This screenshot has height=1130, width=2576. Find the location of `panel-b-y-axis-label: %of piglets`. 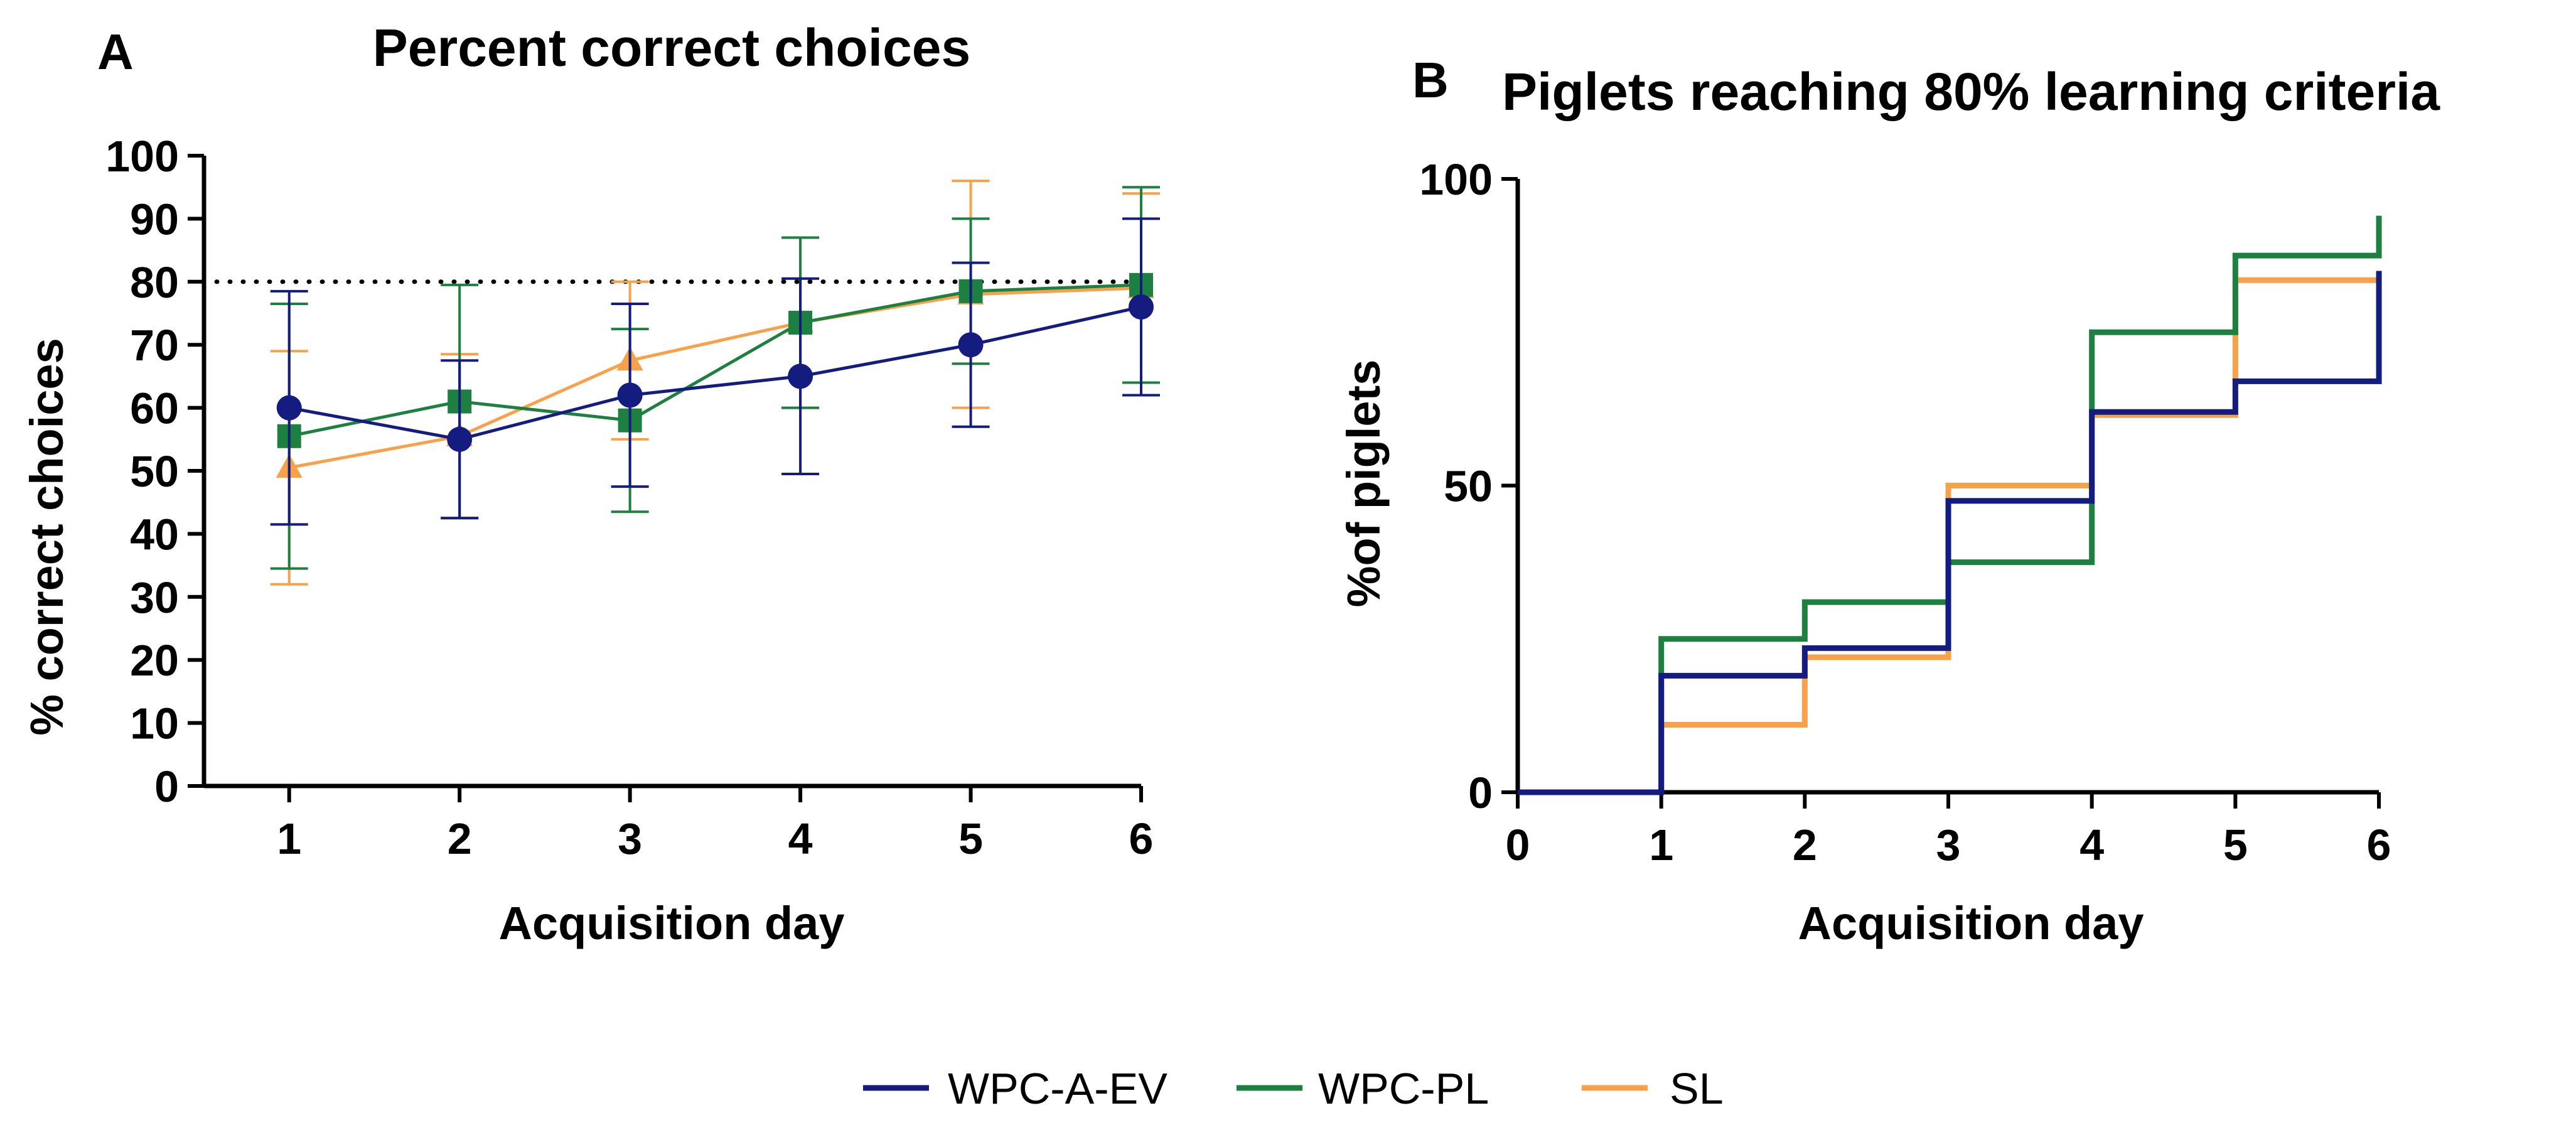

panel-b-y-axis-label: %of piglets is located at coordinates (1364, 484).